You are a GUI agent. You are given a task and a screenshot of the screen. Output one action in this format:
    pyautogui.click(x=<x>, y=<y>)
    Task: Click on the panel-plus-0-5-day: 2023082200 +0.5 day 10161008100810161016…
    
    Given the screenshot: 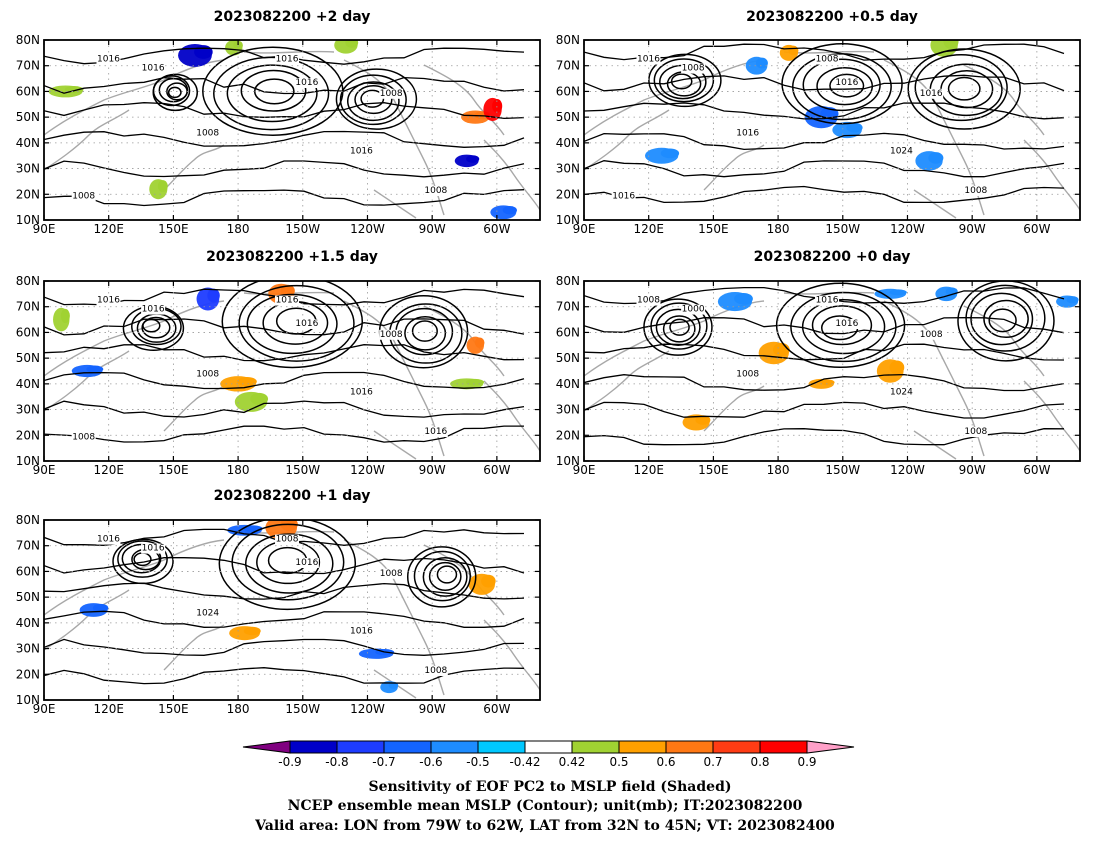 What is the action you would take?
    pyautogui.click(x=818, y=122)
    